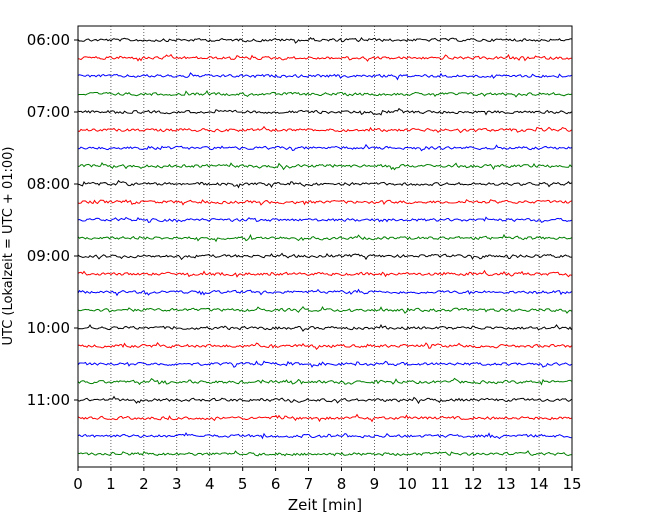 Image resolution: width=650 pixels, height=520 pixels. Describe the element at coordinates (78, 484) in the screenshot. I see `x-tick-label: 0` at that location.